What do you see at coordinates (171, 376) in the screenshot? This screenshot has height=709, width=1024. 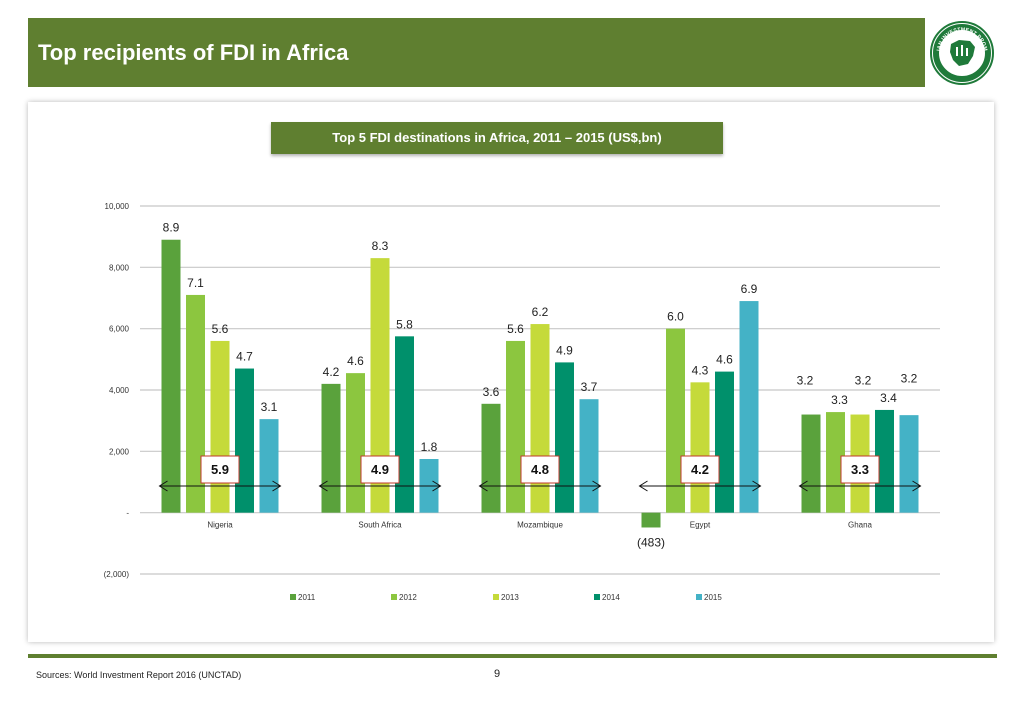 I see `bar-2011-nigeria` at bounding box center [171, 376].